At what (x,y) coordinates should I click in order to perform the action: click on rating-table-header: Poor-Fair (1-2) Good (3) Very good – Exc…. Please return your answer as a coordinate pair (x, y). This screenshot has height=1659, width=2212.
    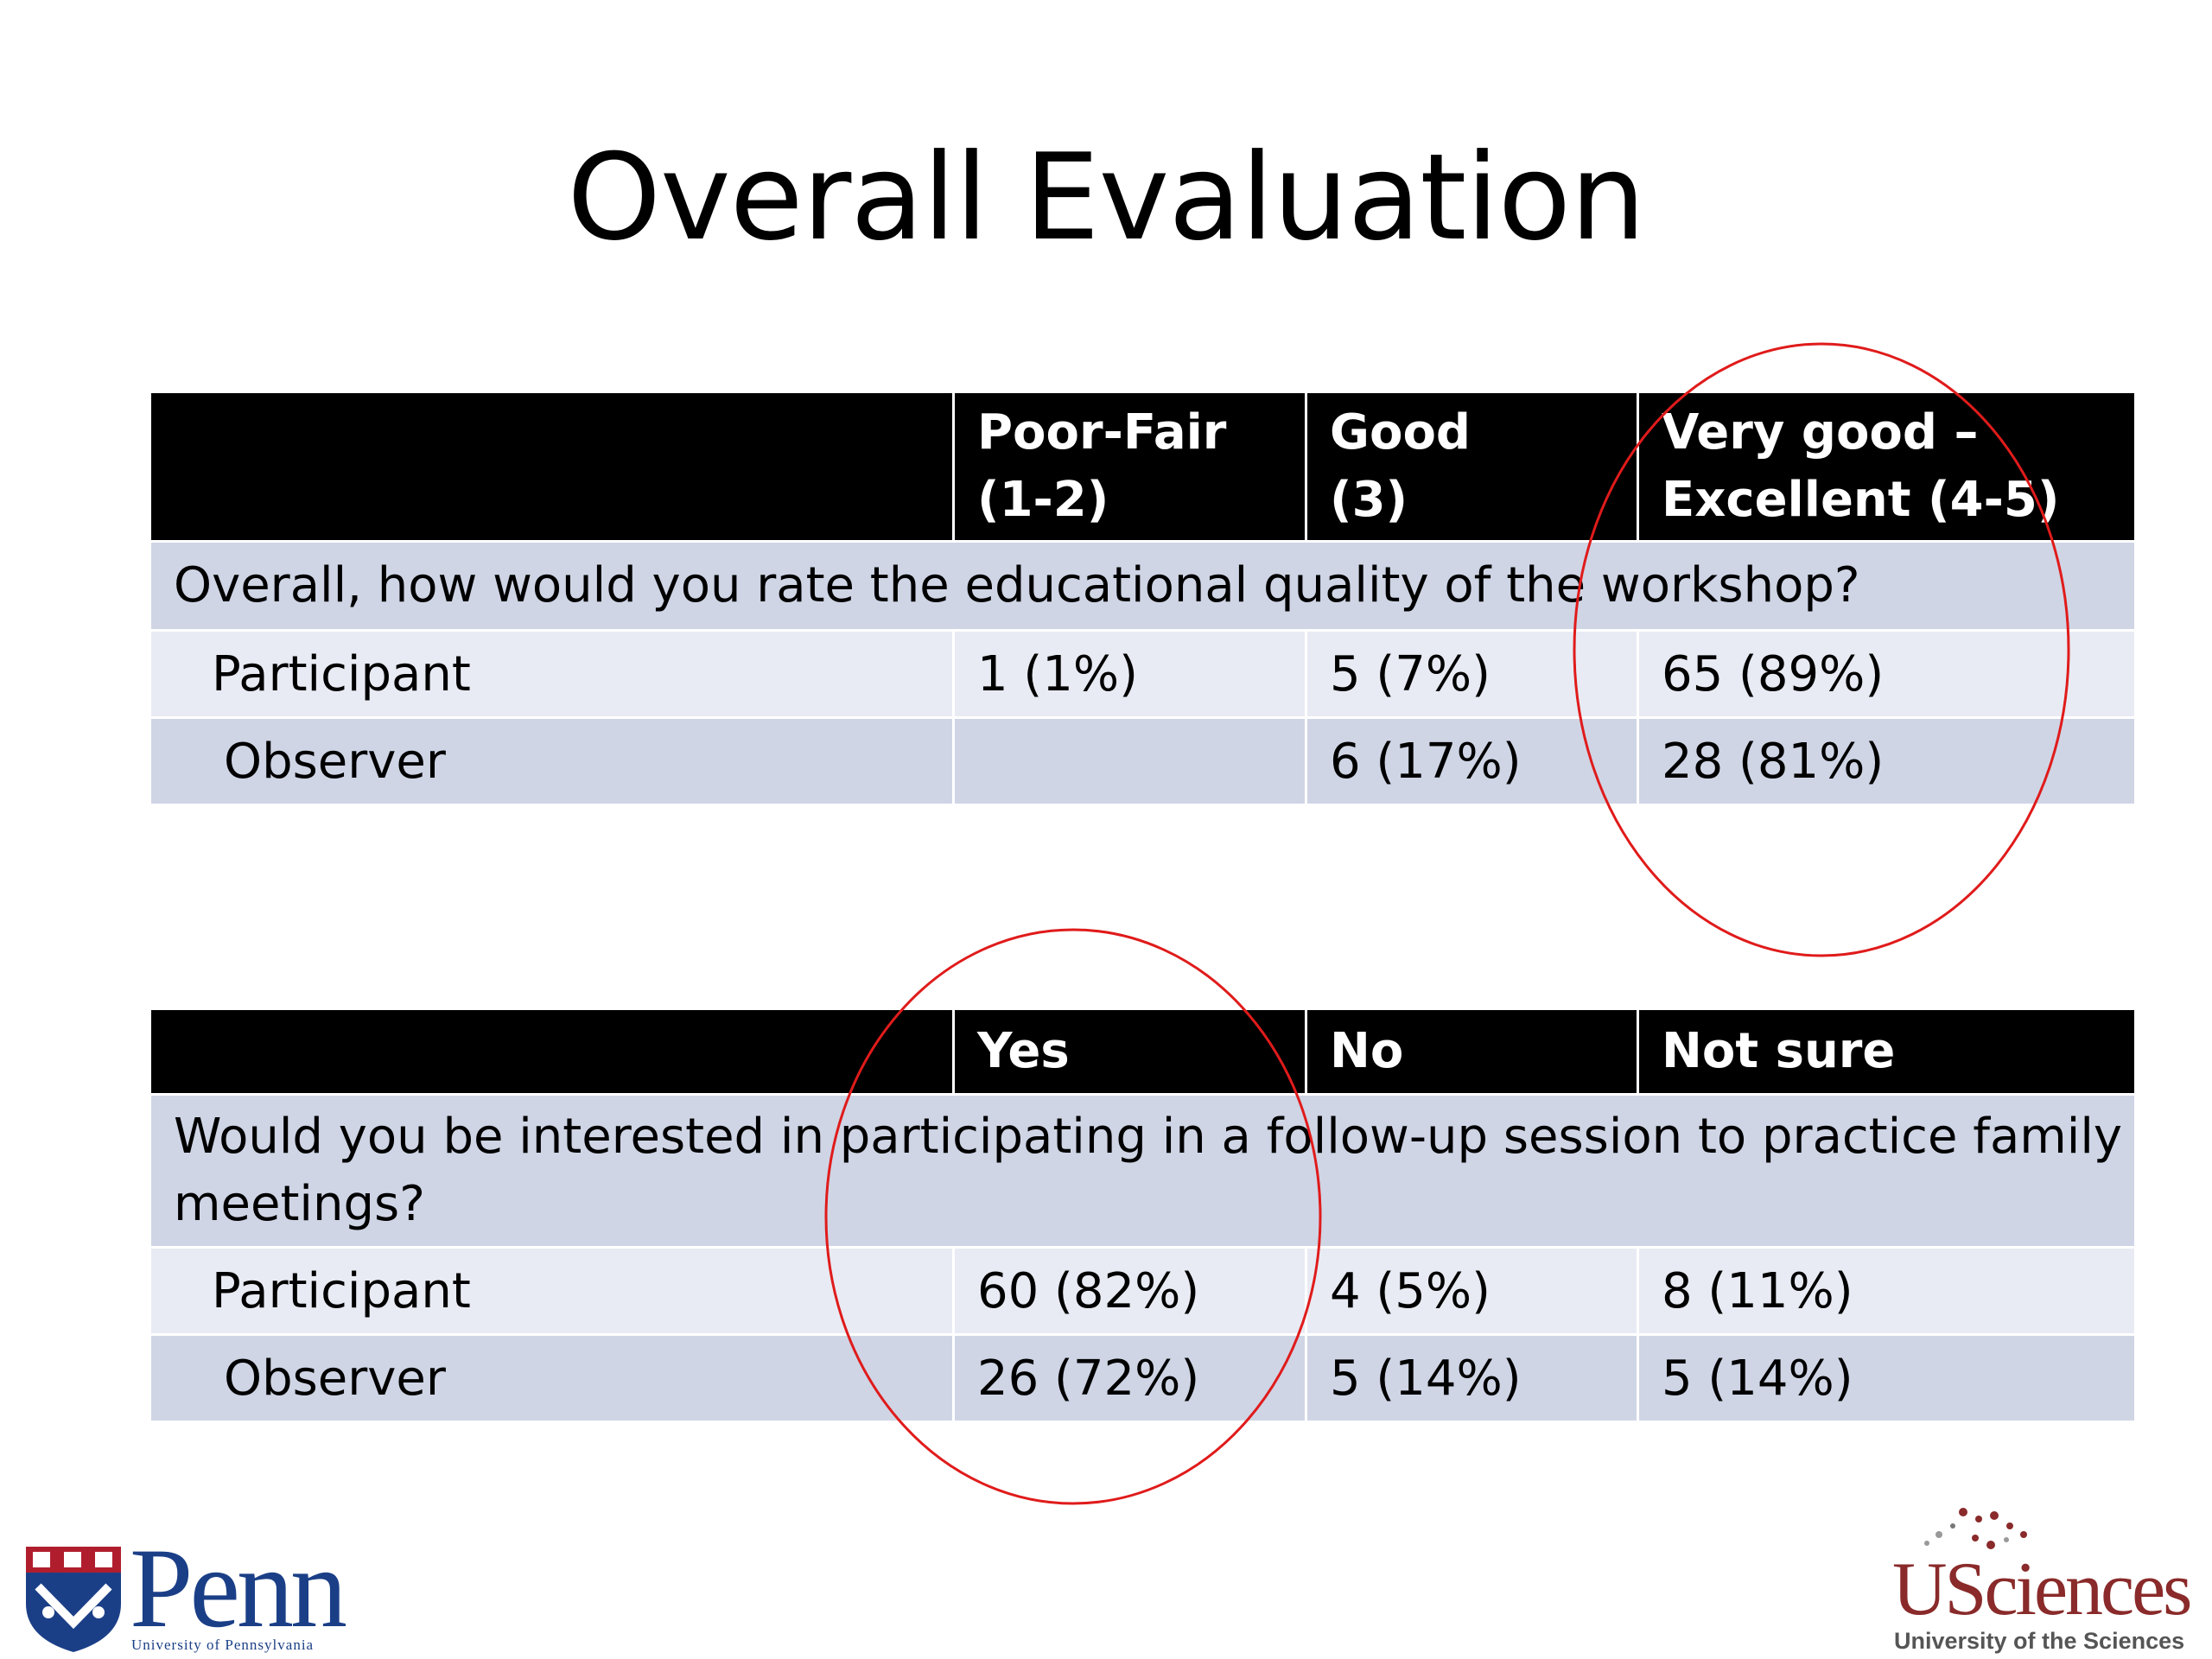
    Looking at the image, I should click on (1143, 467).